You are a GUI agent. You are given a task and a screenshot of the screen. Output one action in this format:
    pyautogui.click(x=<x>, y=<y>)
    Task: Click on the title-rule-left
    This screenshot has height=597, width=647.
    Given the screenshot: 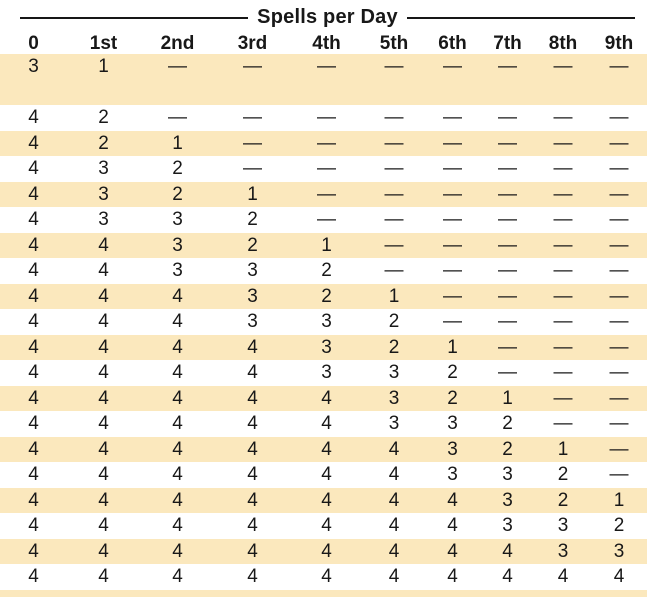 What is the action you would take?
    pyautogui.click(x=134, y=17)
    